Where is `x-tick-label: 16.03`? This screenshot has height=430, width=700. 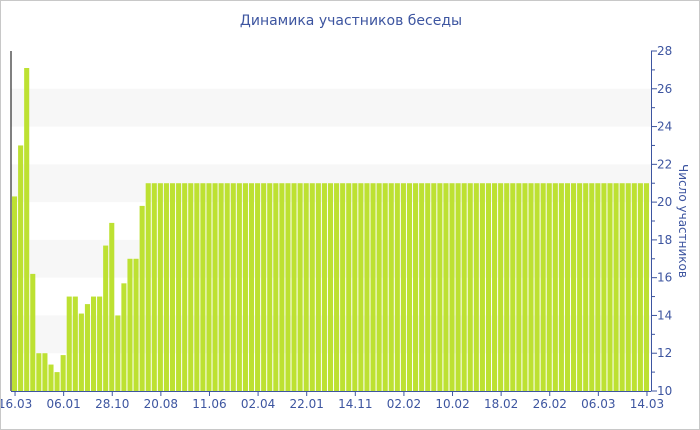
x-tick-label: 16.03 is located at coordinates (16, 404).